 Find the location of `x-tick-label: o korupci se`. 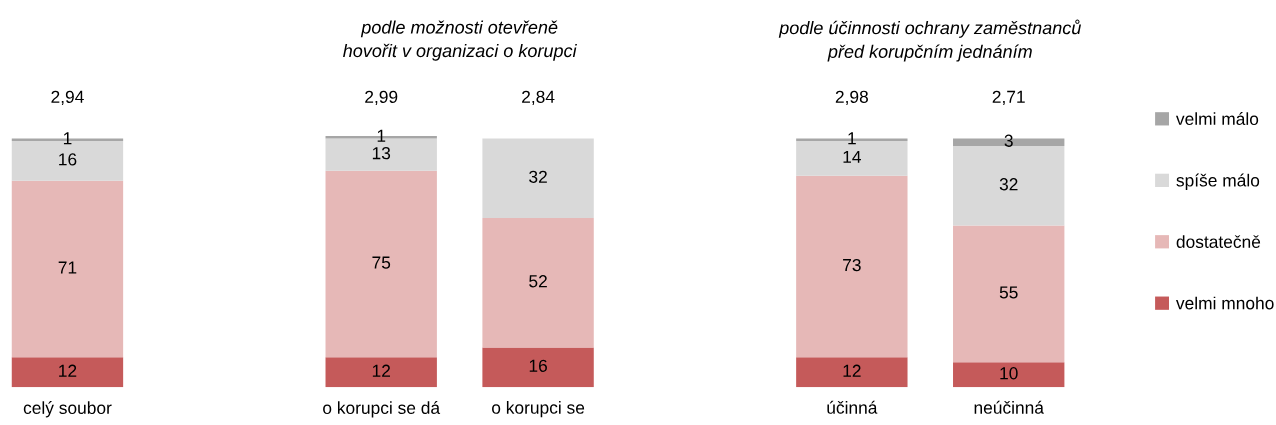

x-tick-label: o korupci se is located at coordinates (538, 409).